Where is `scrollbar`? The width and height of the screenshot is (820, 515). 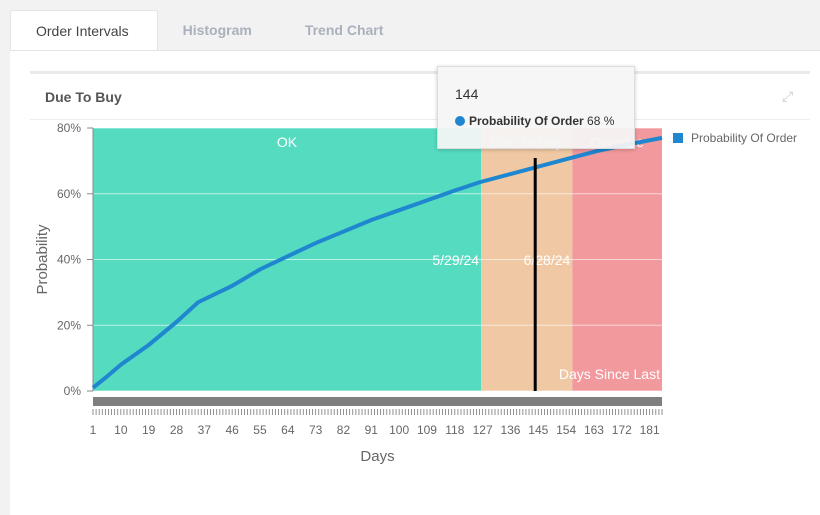 scrollbar is located at coordinates (377, 401).